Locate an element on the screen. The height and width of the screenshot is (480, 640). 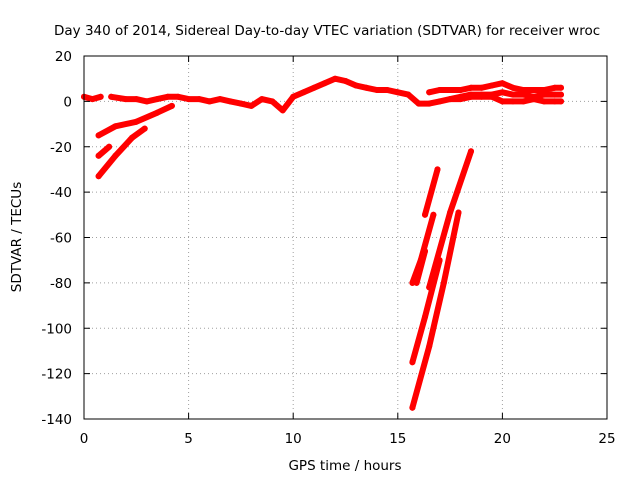
y-tick-label: -80 is located at coordinates (61, 284).